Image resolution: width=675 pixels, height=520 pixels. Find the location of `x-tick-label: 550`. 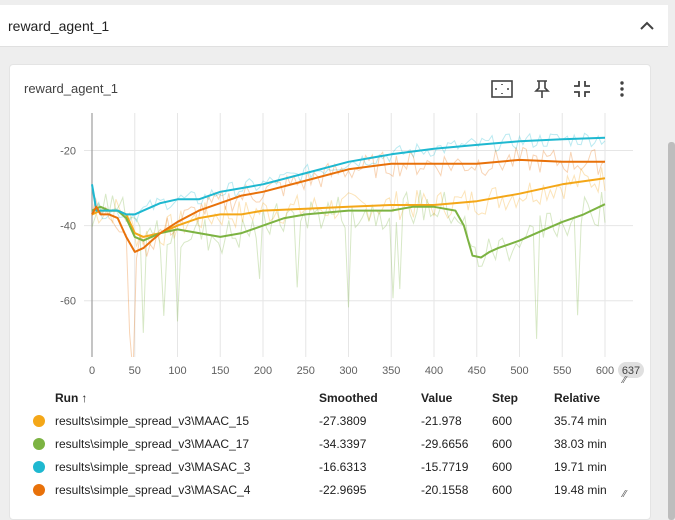

x-tick-label: 550 is located at coordinates (562, 371).